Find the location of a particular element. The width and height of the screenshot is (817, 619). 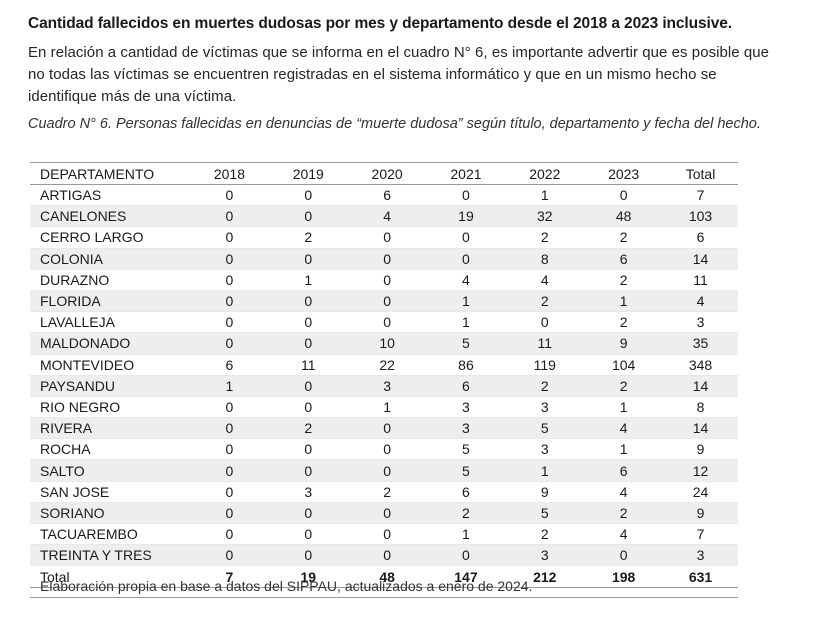

department-name: SORIANO is located at coordinates (110, 513).